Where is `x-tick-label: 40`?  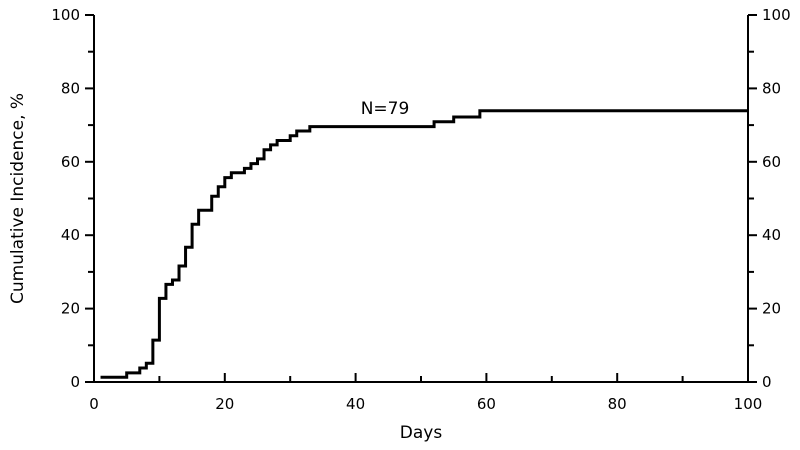
x-tick-label: 40 is located at coordinates (355, 404).